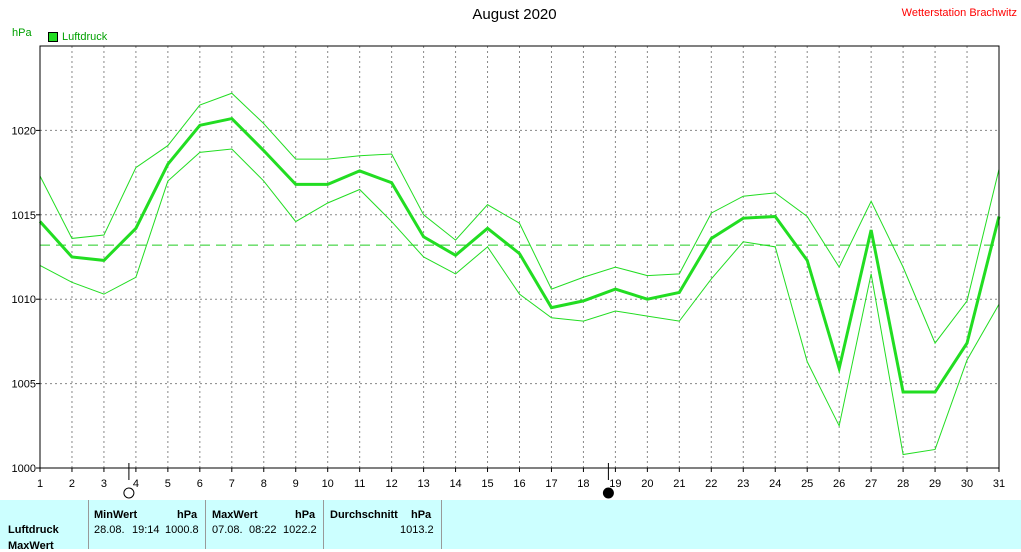  I want to click on stats-max-cell: MaxWert hPa 07.08. 08:22 1022.2, so click(264, 524).